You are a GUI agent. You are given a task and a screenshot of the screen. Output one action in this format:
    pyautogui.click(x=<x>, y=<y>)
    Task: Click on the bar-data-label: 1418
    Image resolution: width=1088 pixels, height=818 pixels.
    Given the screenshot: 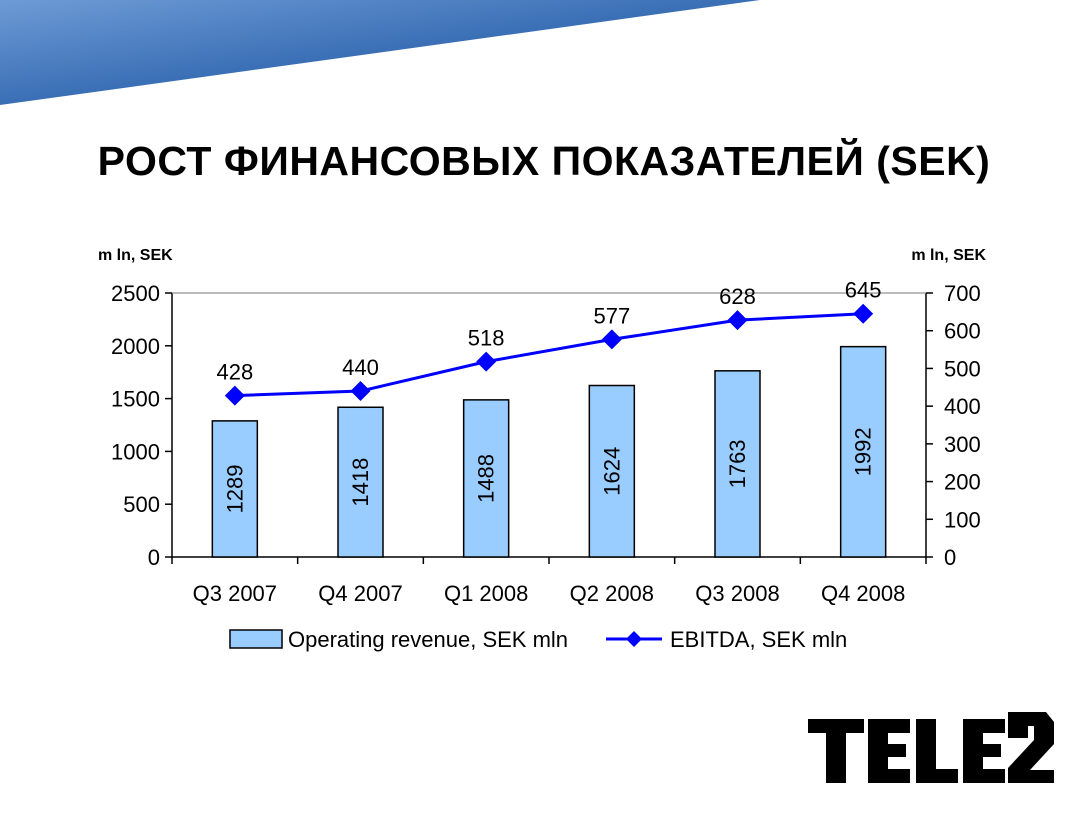 What is the action you would take?
    pyautogui.click(x=360, y=482)
    